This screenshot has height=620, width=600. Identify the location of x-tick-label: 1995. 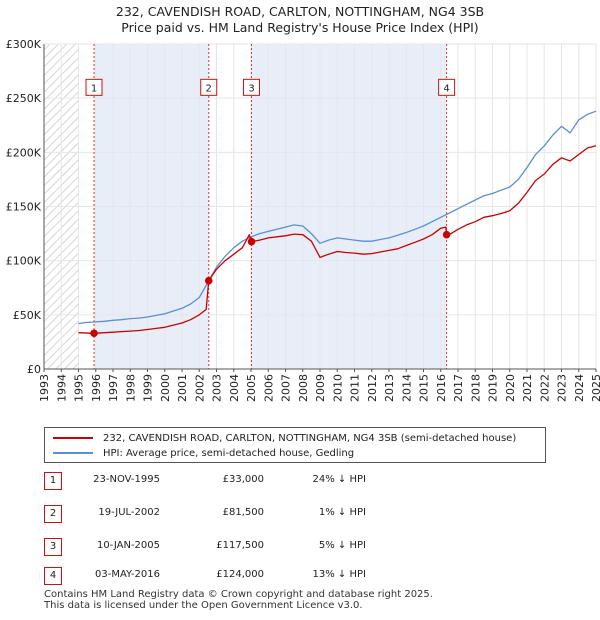
(79, 388).